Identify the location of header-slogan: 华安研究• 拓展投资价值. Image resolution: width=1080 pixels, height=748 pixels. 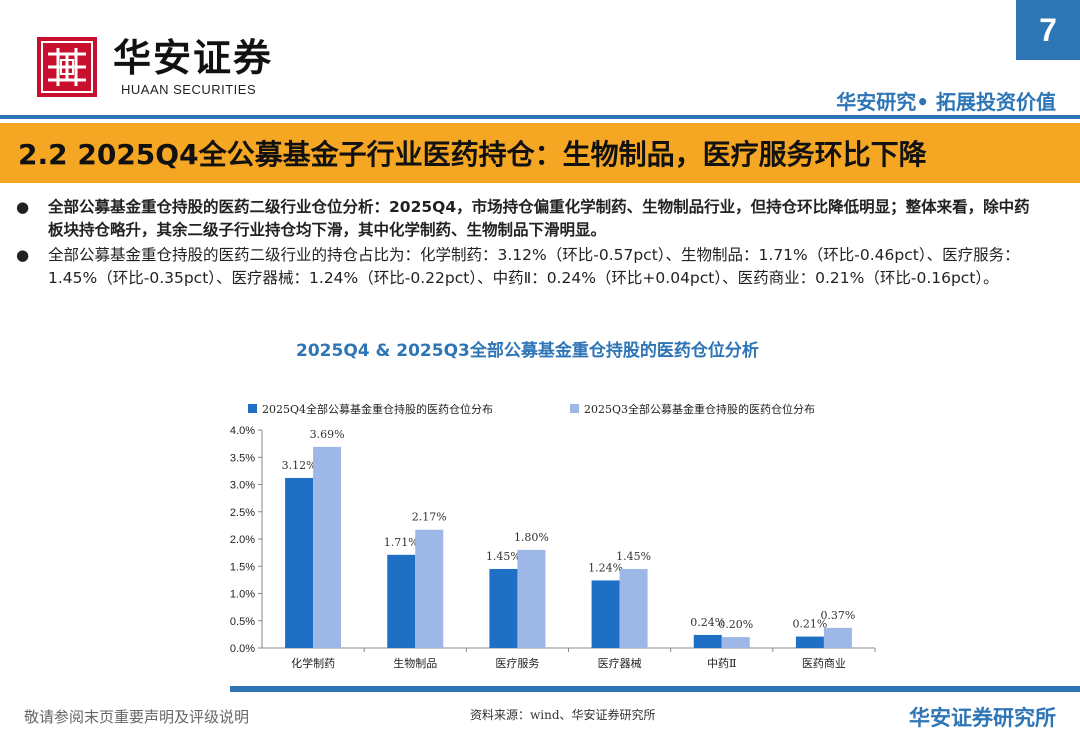
(946, 102).